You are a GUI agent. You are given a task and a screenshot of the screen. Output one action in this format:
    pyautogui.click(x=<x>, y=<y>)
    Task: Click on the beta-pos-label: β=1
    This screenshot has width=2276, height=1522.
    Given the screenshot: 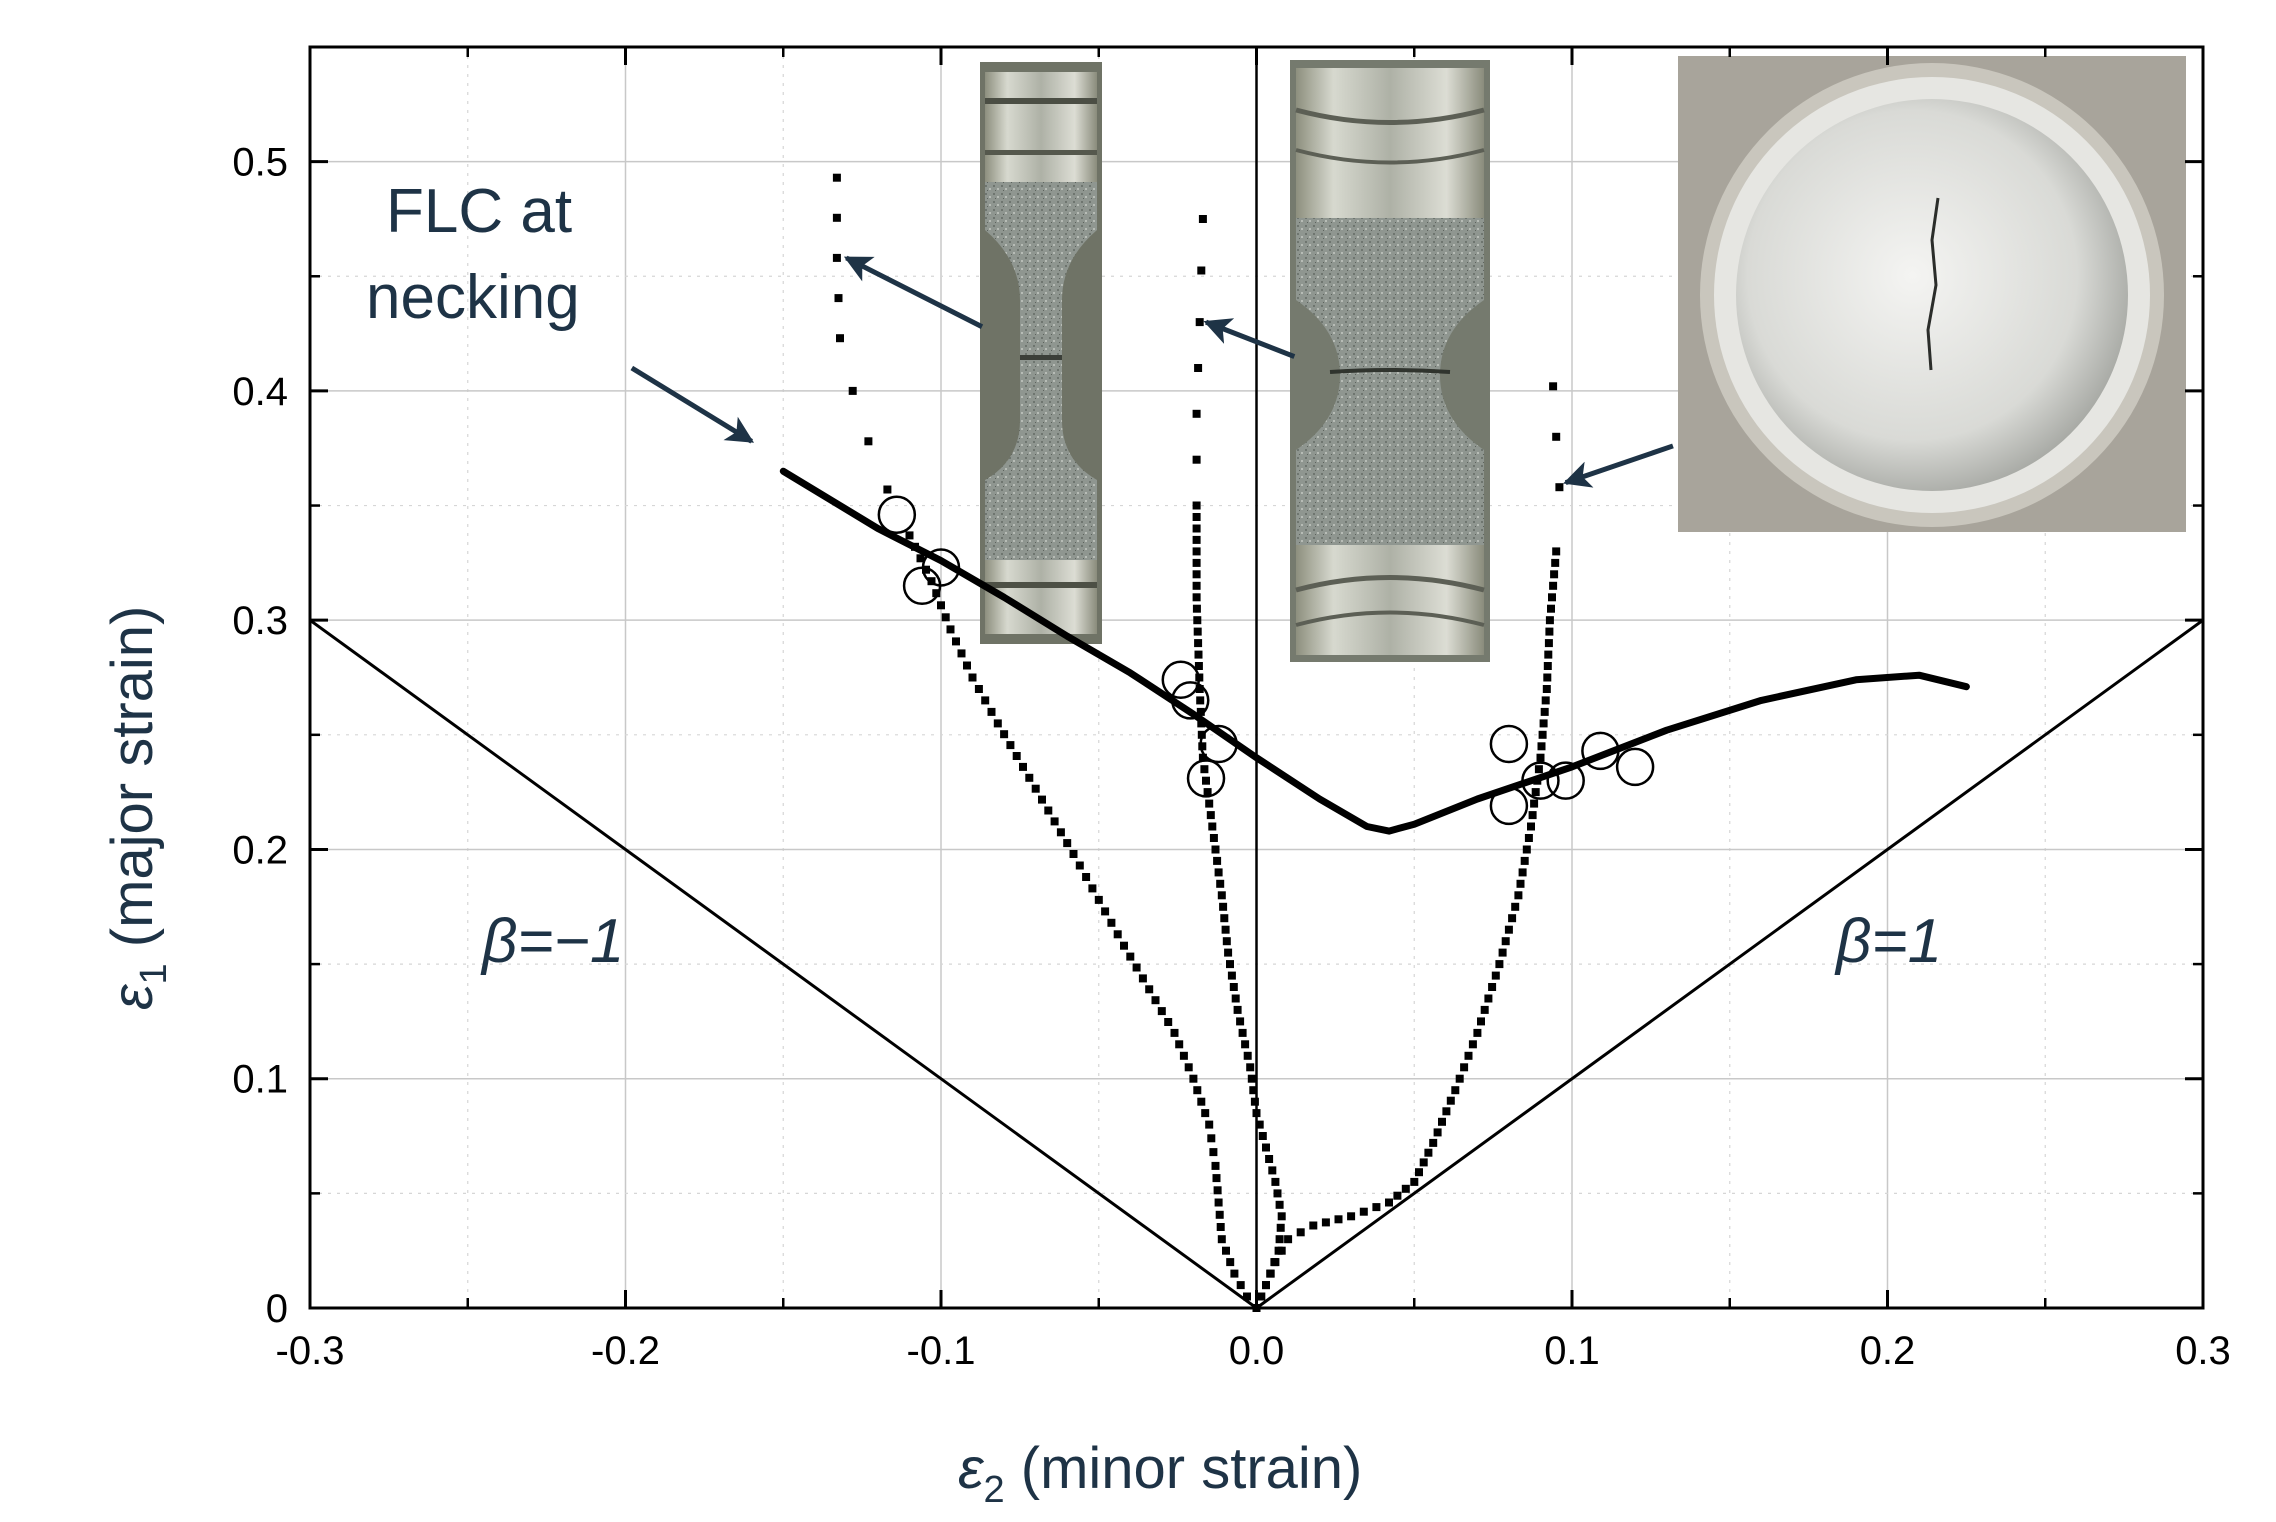 What is the action you would take?
    pyautogui.click(x=1888, y=941)
    